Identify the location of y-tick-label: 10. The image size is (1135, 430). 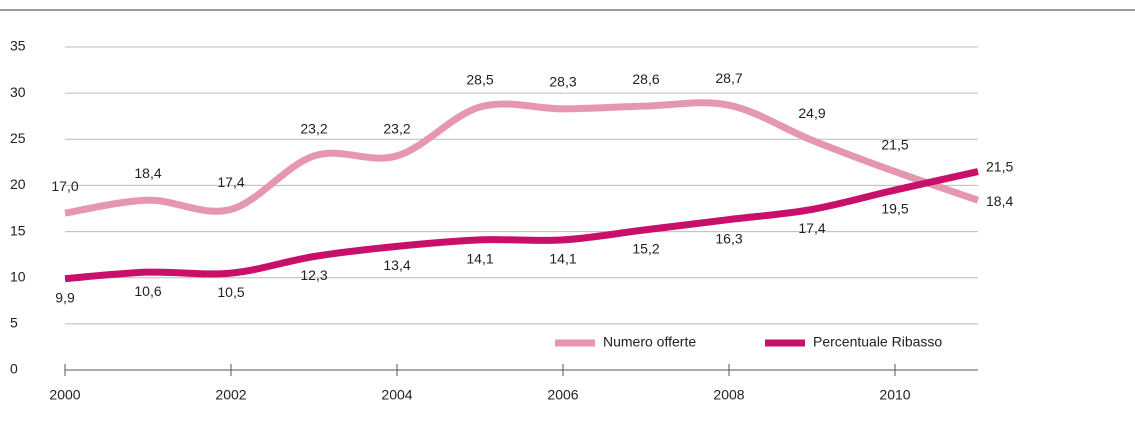
(18, 276).